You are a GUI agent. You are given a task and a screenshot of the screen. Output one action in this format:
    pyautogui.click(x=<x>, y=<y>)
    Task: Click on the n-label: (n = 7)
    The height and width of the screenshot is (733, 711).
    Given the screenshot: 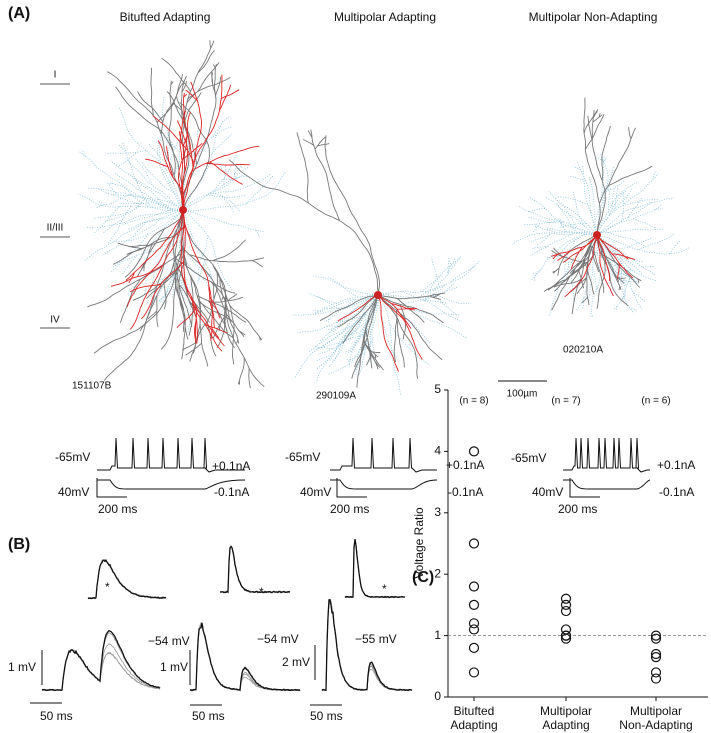 What is the action you would take?
    pyautogui.click(x=565, y=401)
    